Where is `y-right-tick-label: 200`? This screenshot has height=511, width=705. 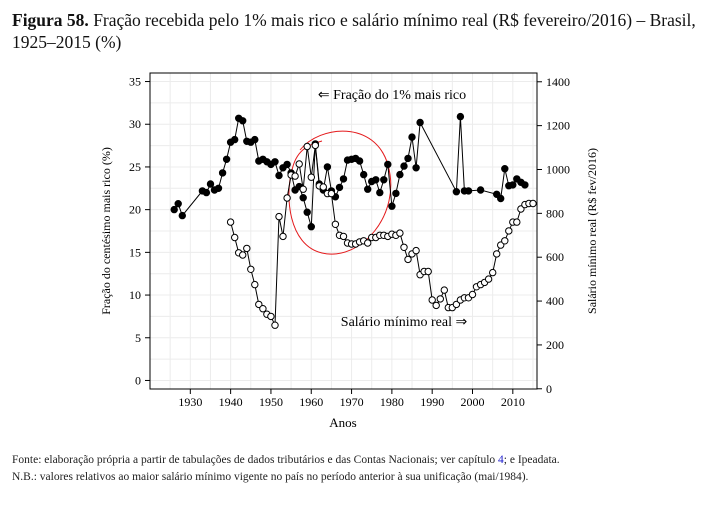 y-right-tick-label: 200 is located at coordinates (555, 345).